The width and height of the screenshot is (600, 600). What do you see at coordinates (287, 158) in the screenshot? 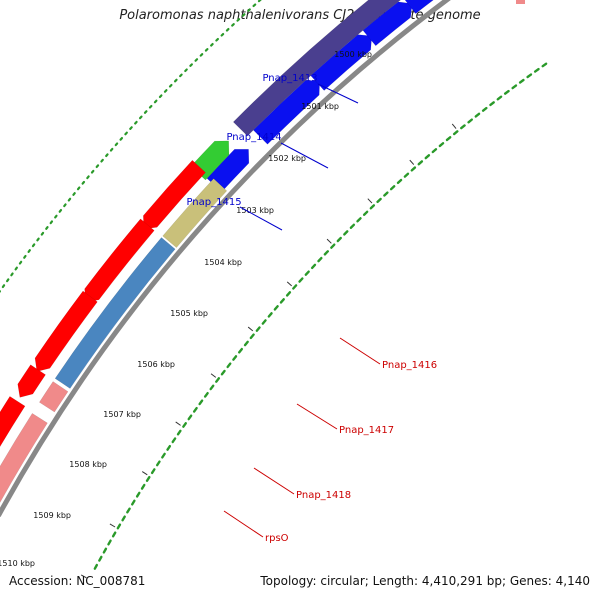
I see `tick-label: 1502 kbp` at bounding box center [287, 158].